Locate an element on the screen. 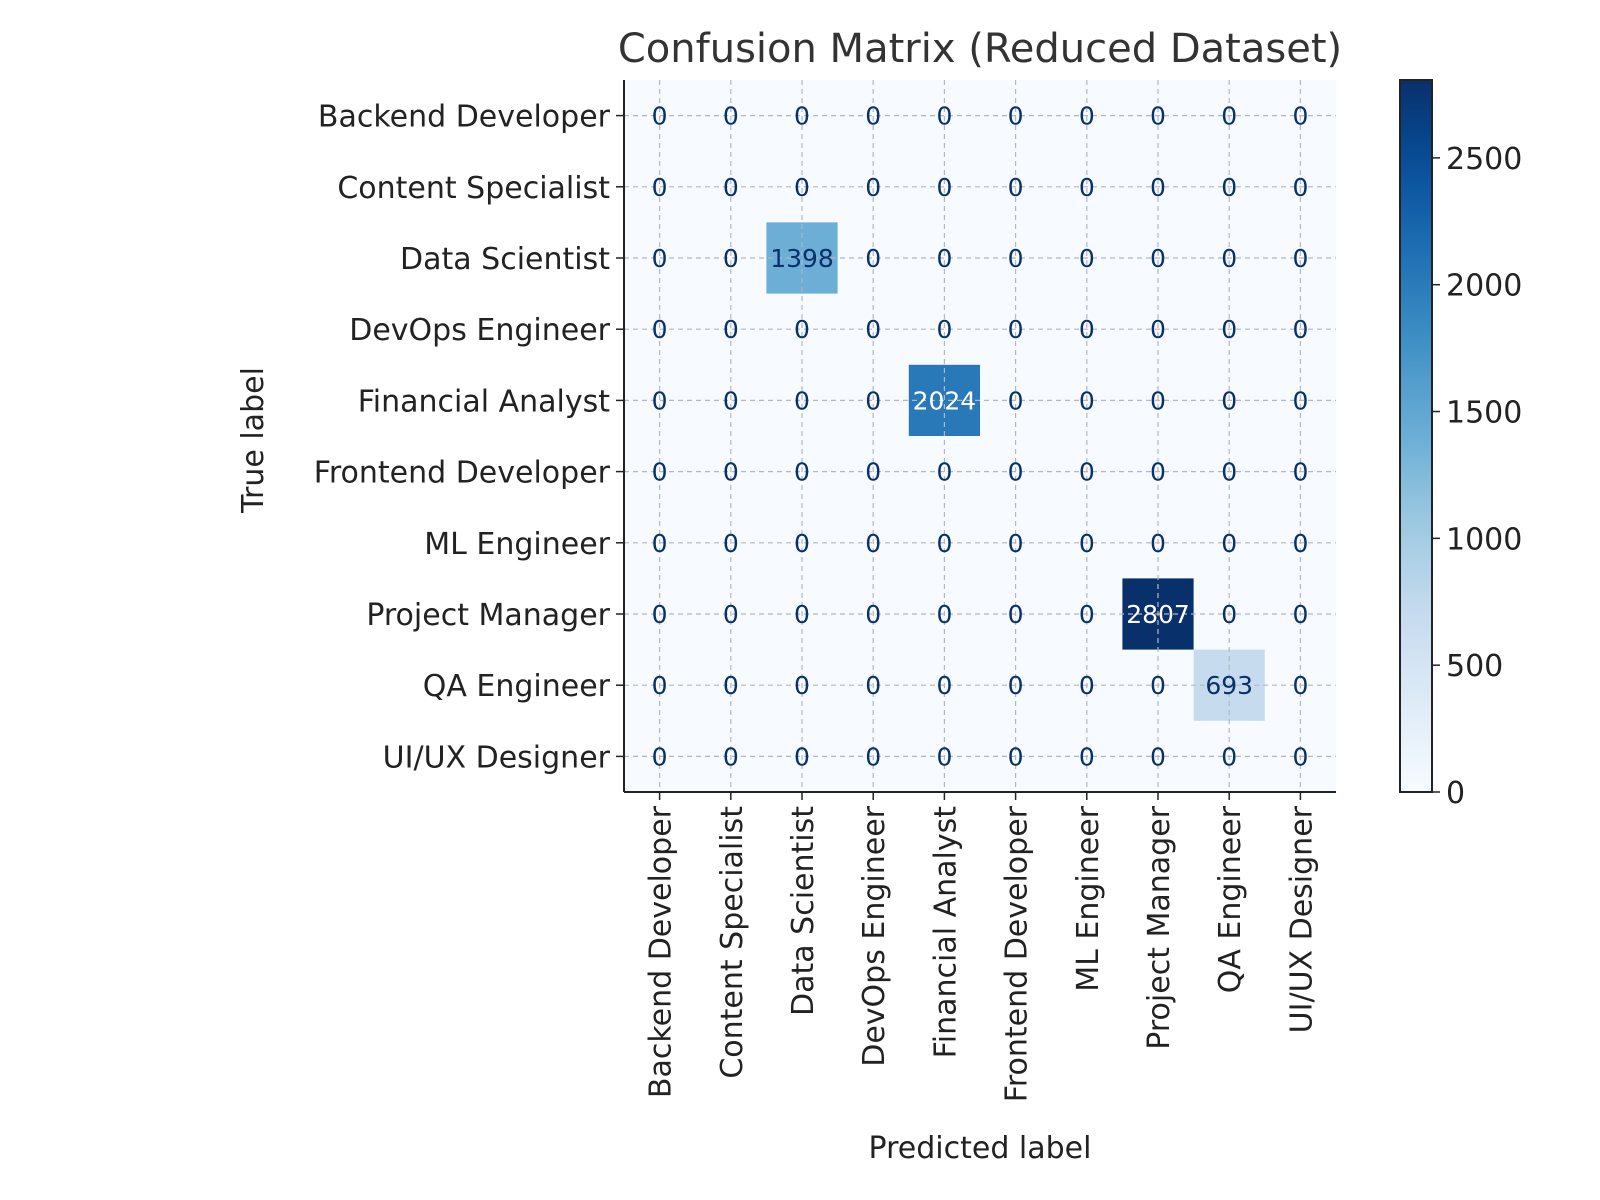 Image resolution: width=1600 pixels, height=1200 pixels. x-tick-label: ML Engineer is located at coordinates (1088, 898).